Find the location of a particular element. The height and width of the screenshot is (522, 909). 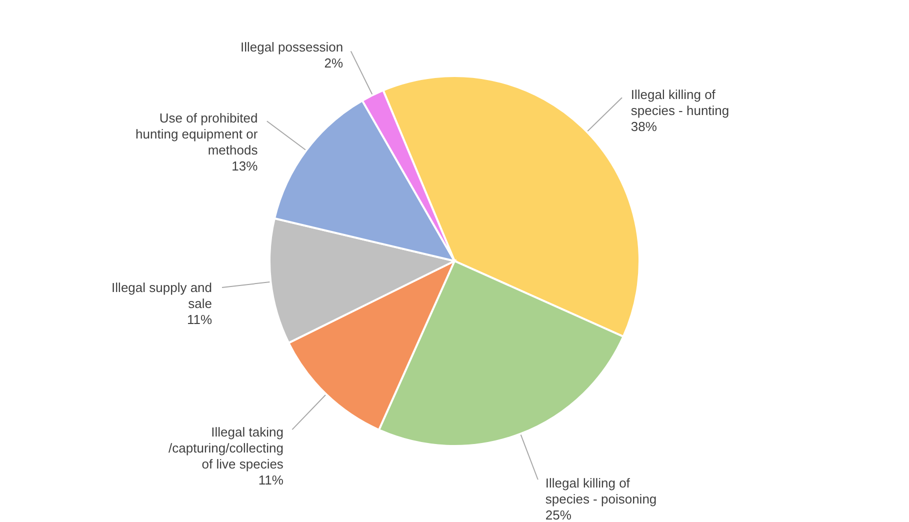

slice-label: Illegal possession is located at coordinates (292, 47).